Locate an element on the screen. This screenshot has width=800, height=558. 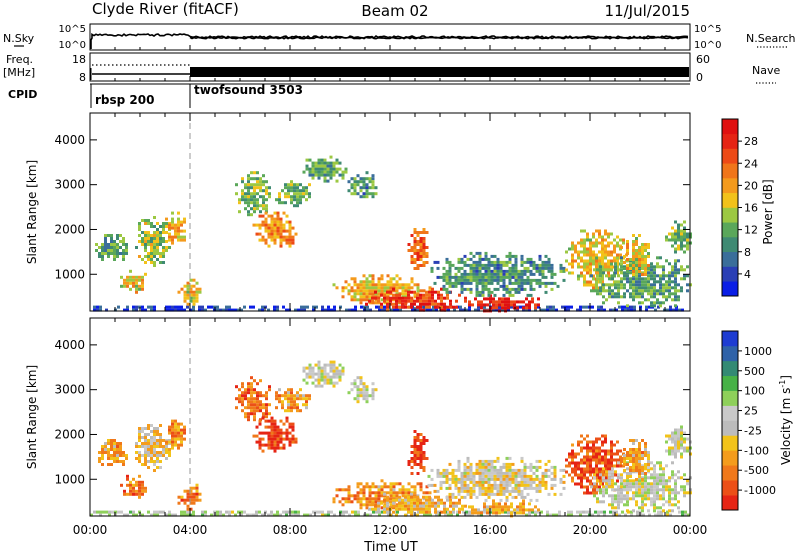
velocity-echo-region is located at coordinates (504, 508).